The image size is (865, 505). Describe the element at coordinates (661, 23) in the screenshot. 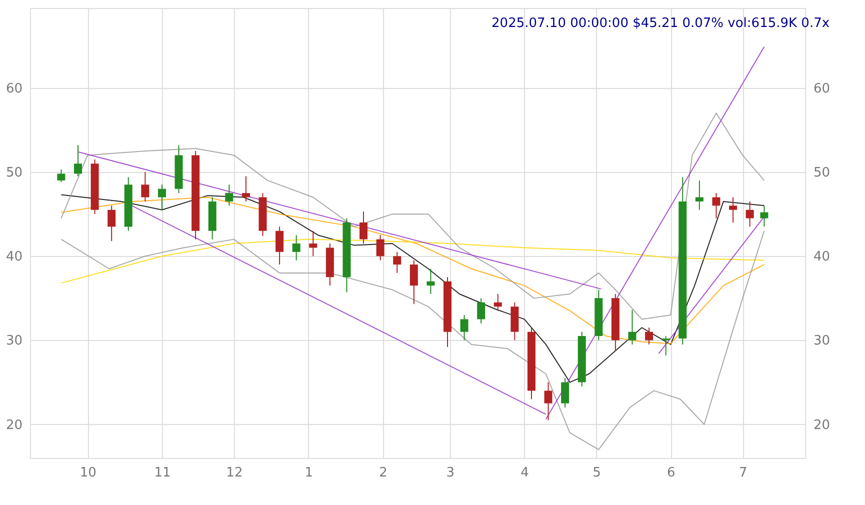

I see `text: 2025.07.10 00:00:00 $45.21 0.07% vol:615.9K 0.7x` at that location.